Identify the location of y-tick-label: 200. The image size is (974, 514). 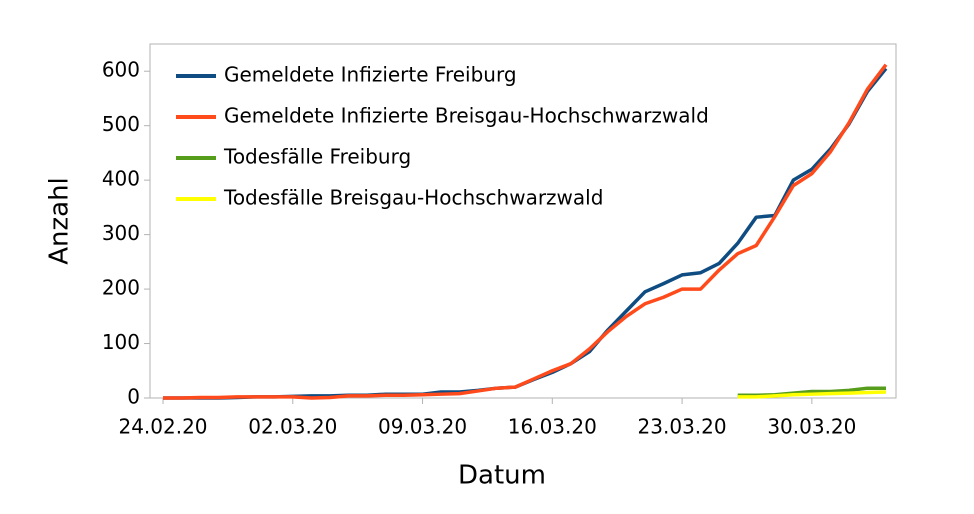
(121, 288).